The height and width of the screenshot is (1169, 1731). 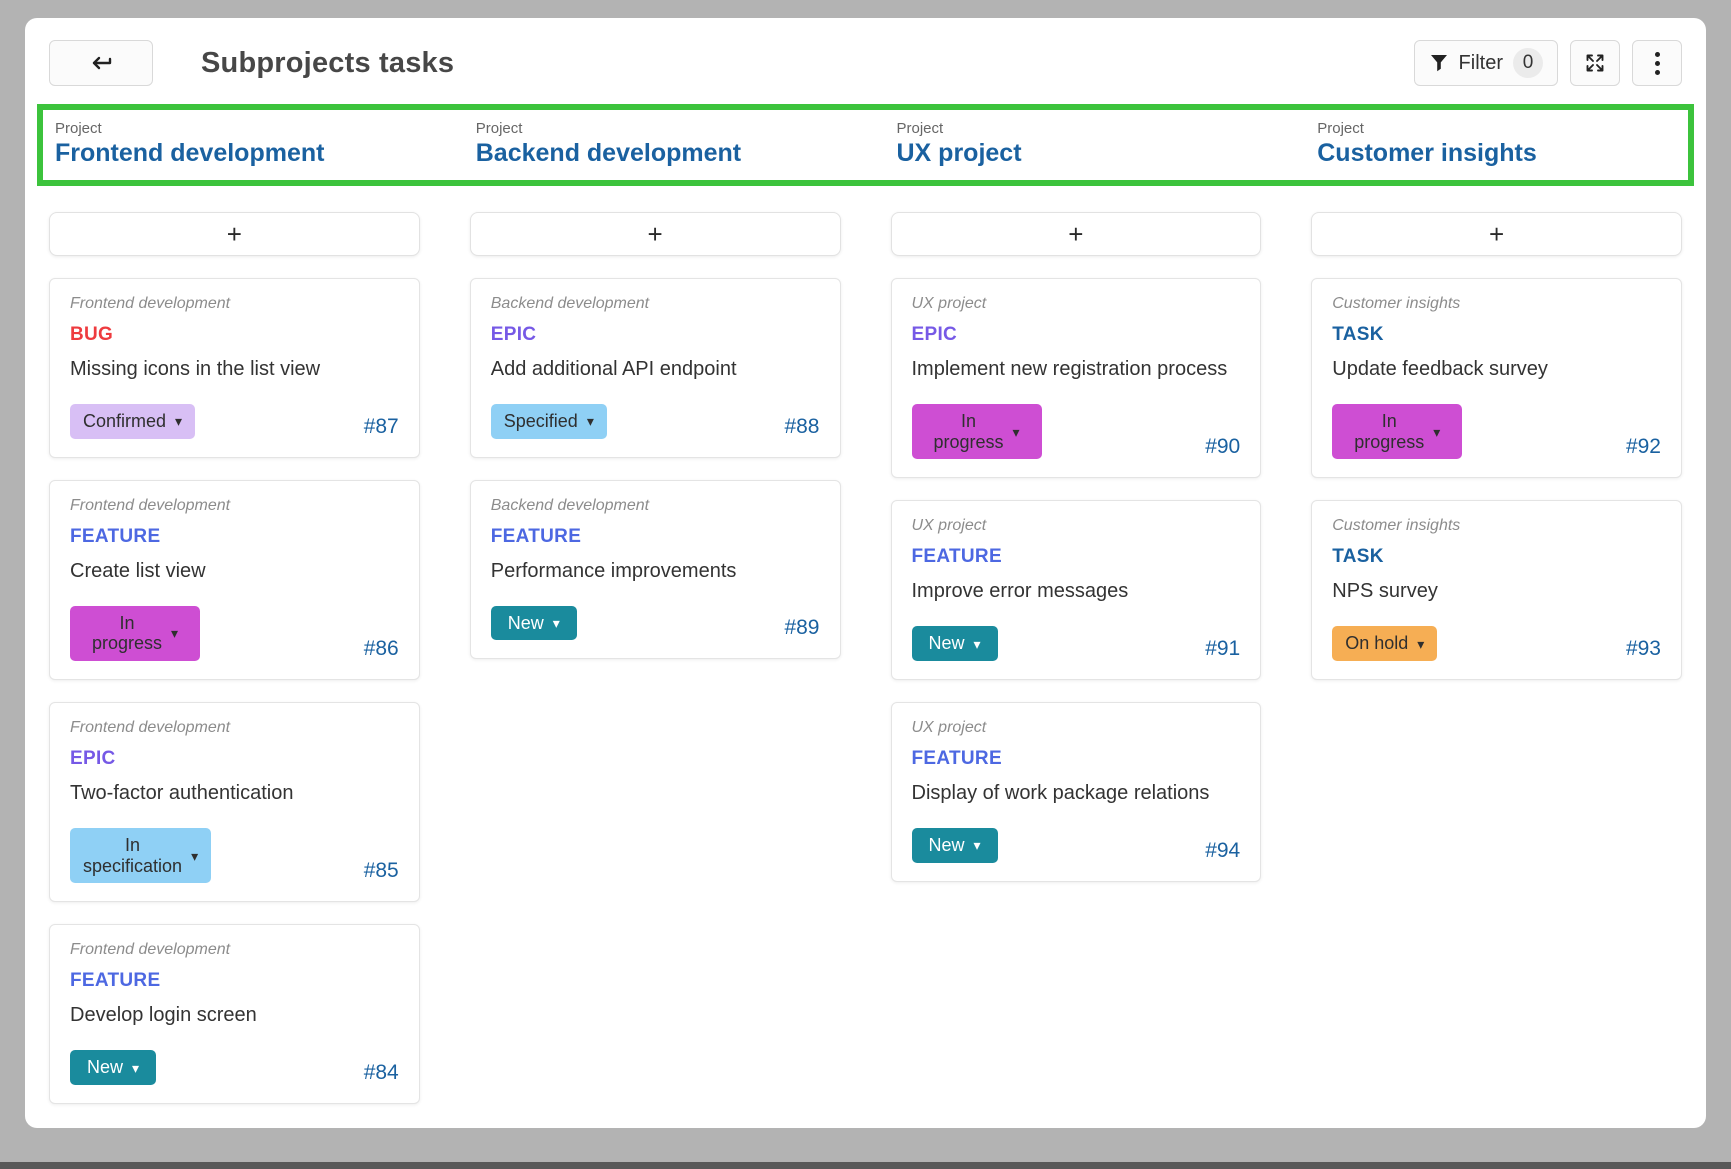 I want to click on project-name-link: UX project, so click(x=959, y=153).